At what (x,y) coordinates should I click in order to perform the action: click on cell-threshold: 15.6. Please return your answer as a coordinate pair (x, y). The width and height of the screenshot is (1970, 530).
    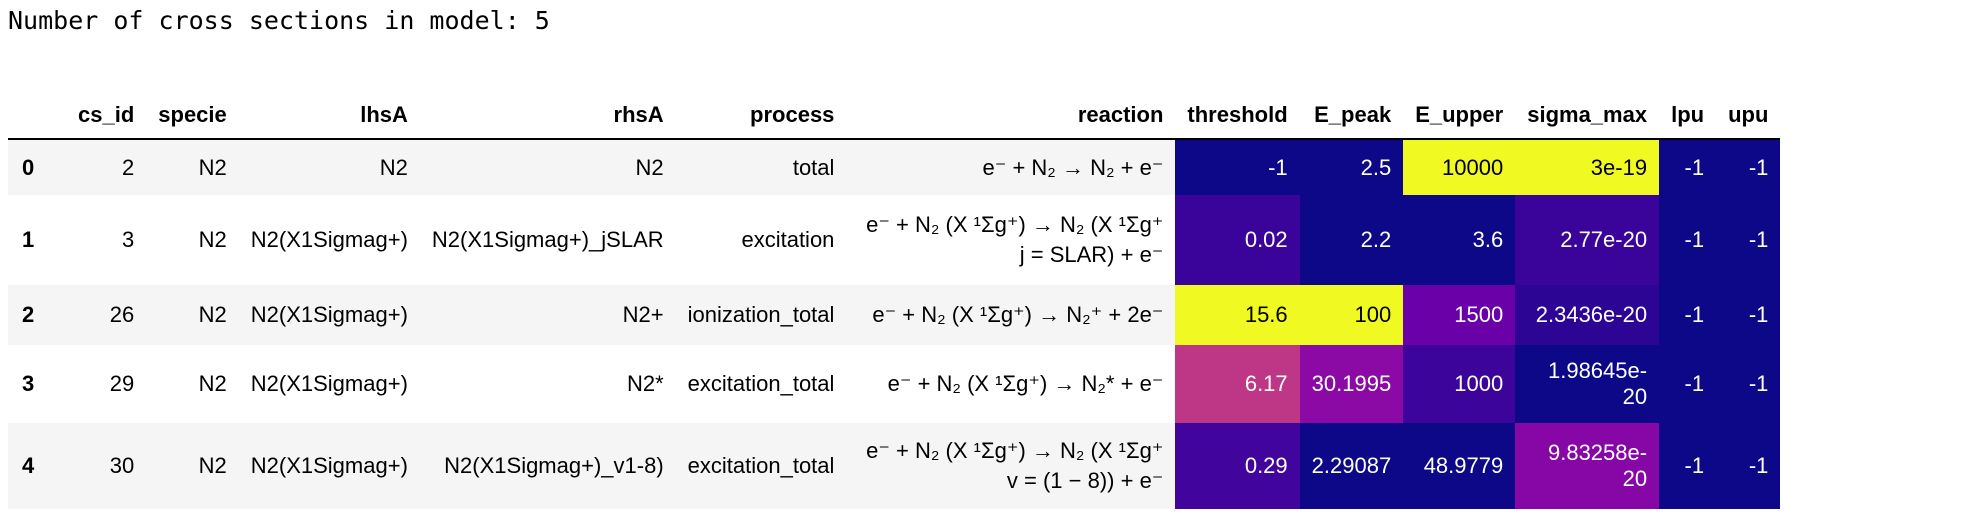
    Looking at the image, I should click on (1237, 315).